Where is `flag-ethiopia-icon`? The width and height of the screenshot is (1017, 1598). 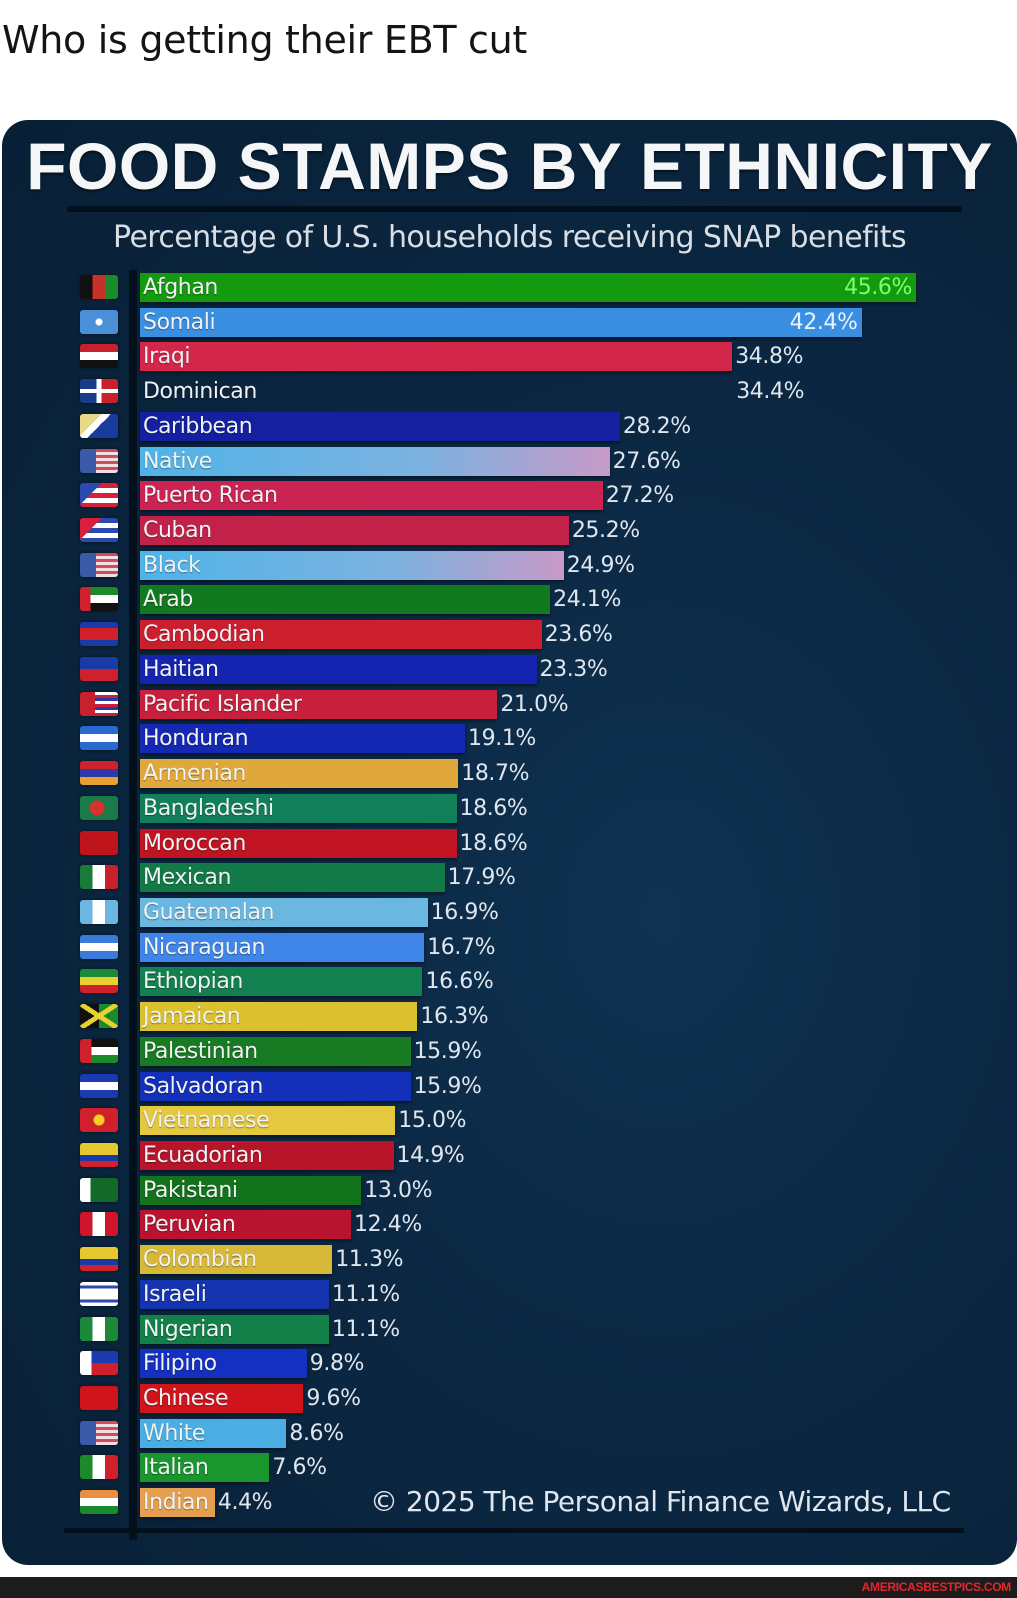
flag-ethiopia-icon is located at coordinates (99, 981).